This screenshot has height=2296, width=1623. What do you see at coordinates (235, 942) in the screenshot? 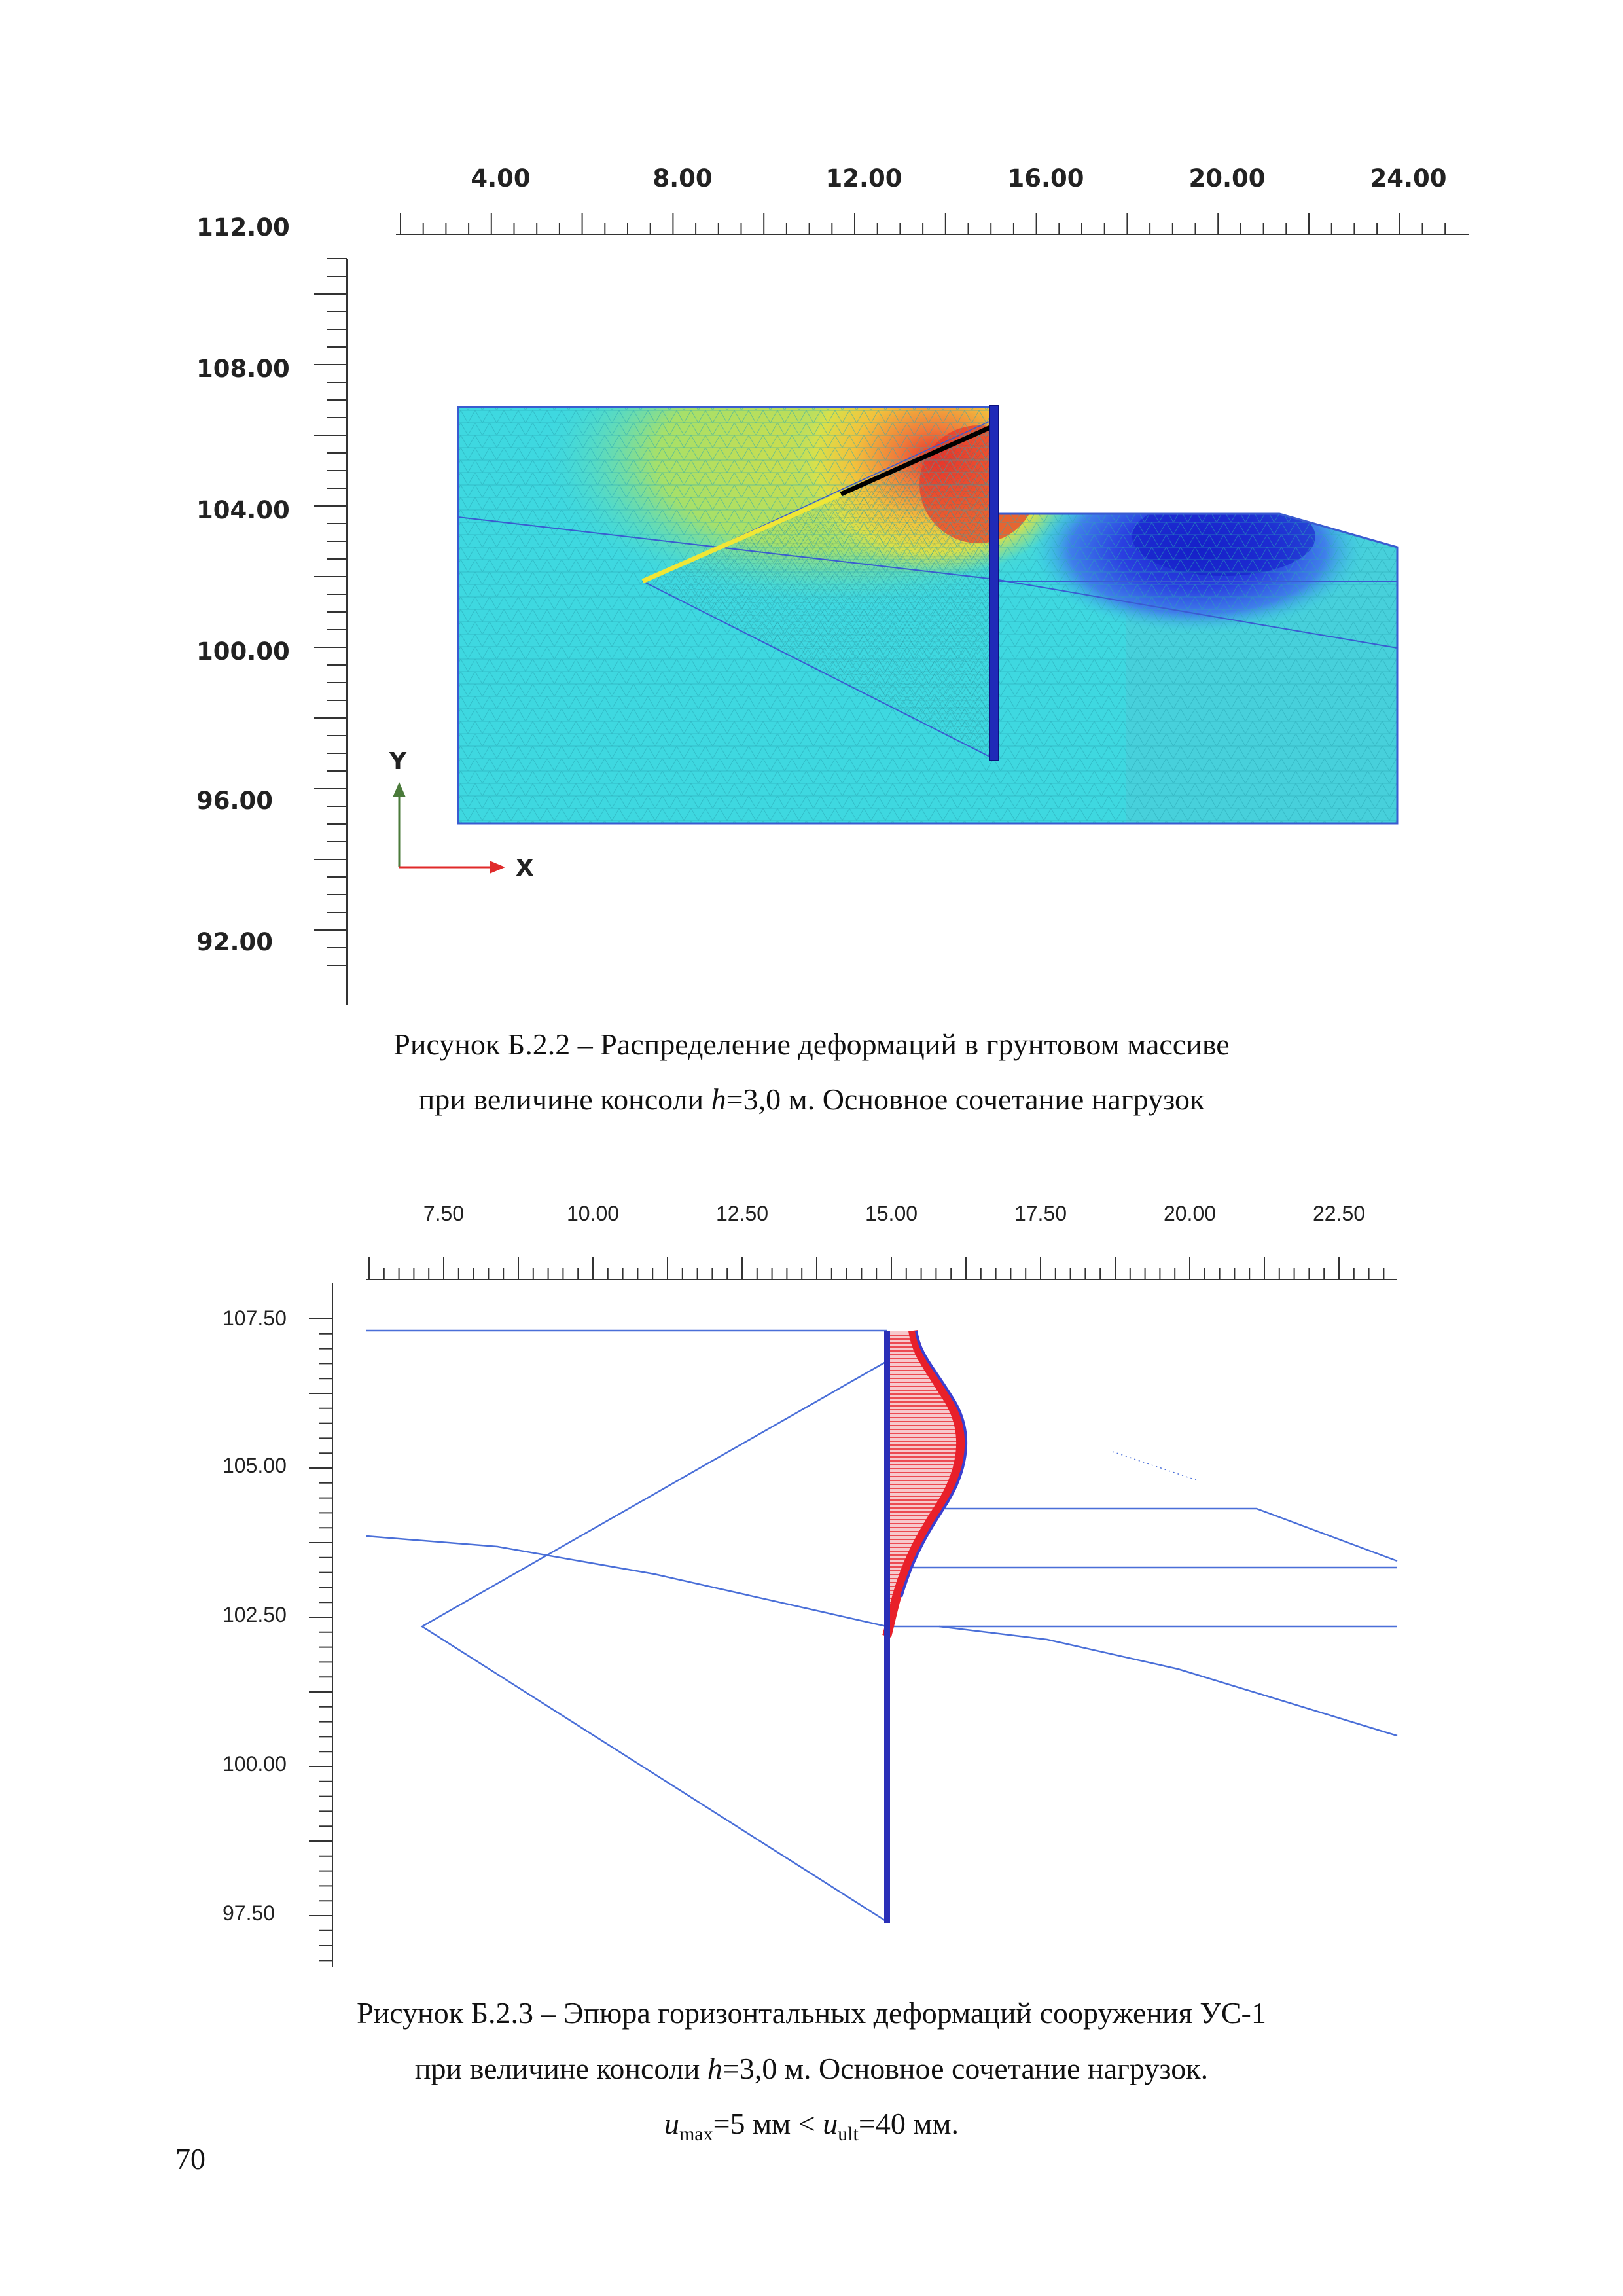
I see `fig1-ytick: 92.00` at bounding box center [235, 942].